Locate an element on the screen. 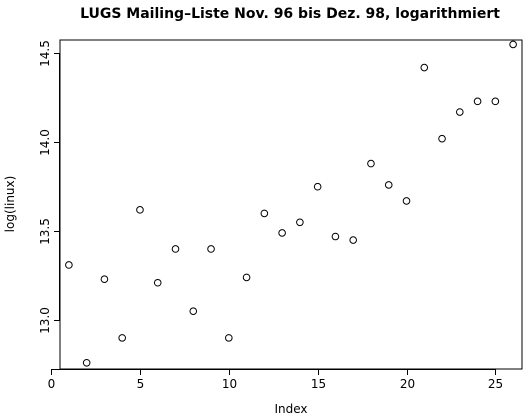 Image resolution: width=527 pixels, height=418 pixels. y-axis: 13.0 13.5 14.0 14.5 is located at coordinates (49, 187).